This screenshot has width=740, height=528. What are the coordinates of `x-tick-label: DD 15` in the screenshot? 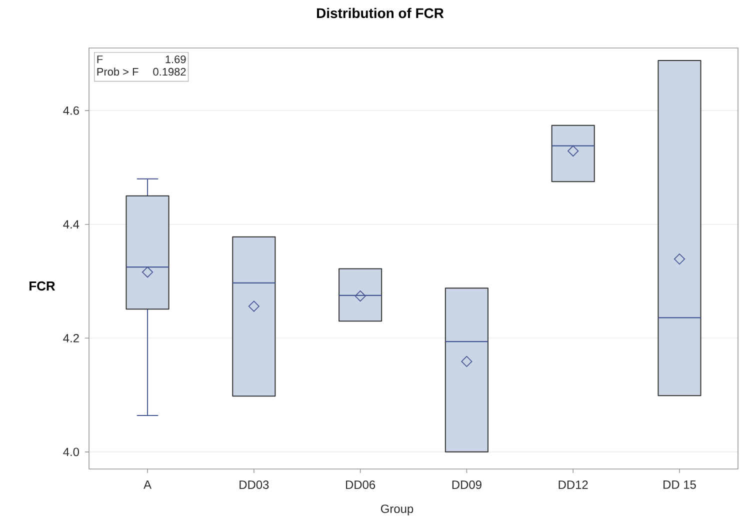 It's located at (680, 484).